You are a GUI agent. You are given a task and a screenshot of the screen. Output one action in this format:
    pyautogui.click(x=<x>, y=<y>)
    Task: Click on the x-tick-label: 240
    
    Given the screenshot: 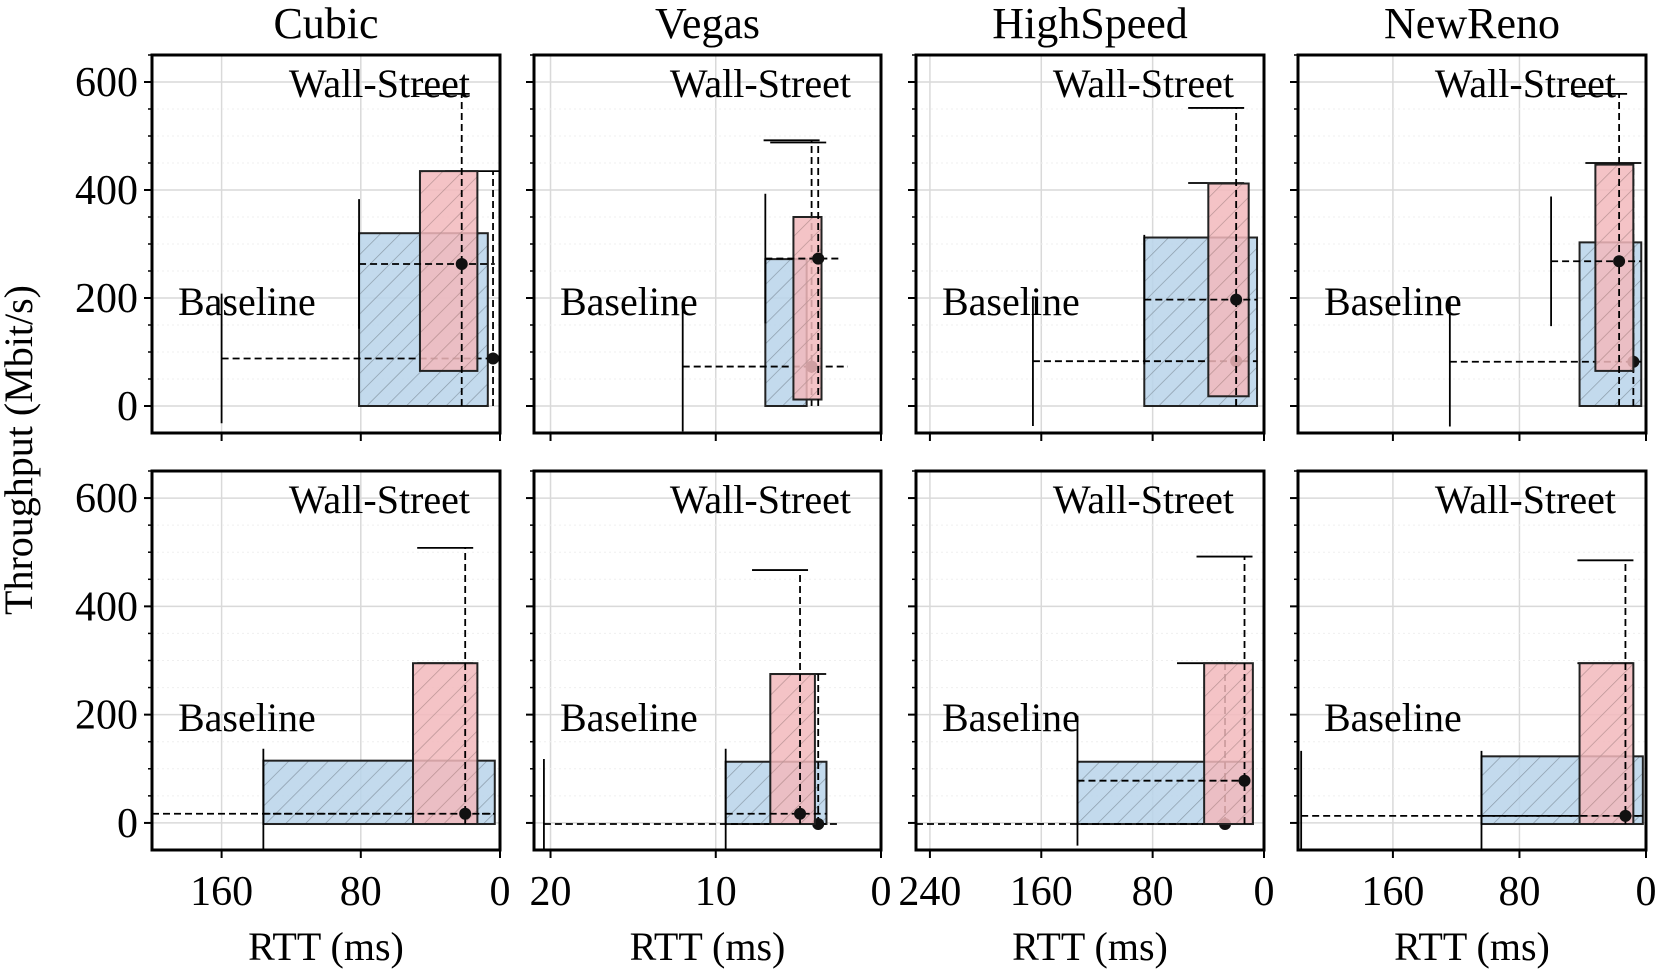 What is the action you would take?
    pyautogui.click(x=929, y=892)
    